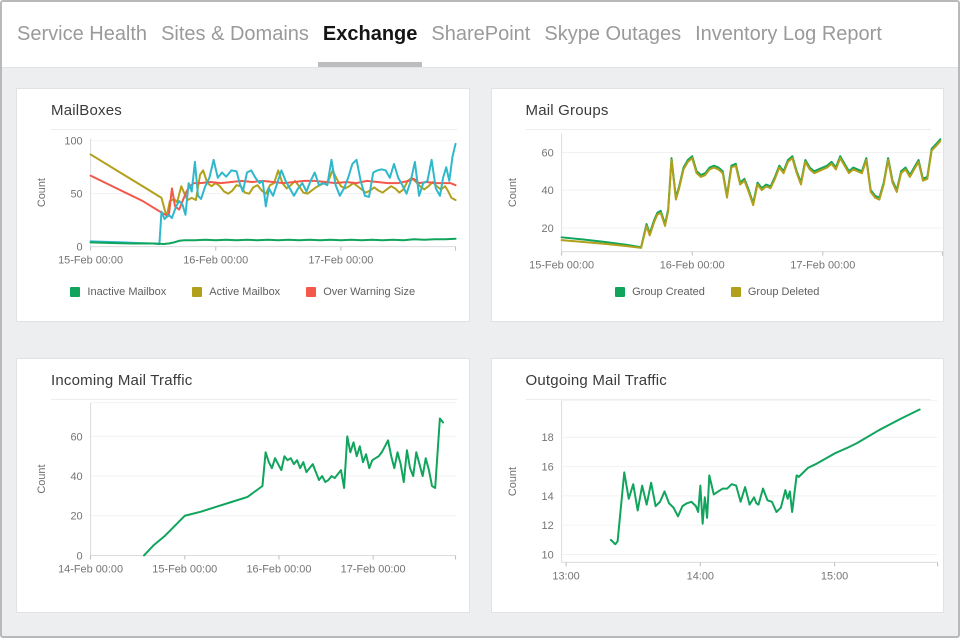 This screenshot has height=638, width=960. I want to click on tab-exchange-label: Exchange, so click(370, 34).